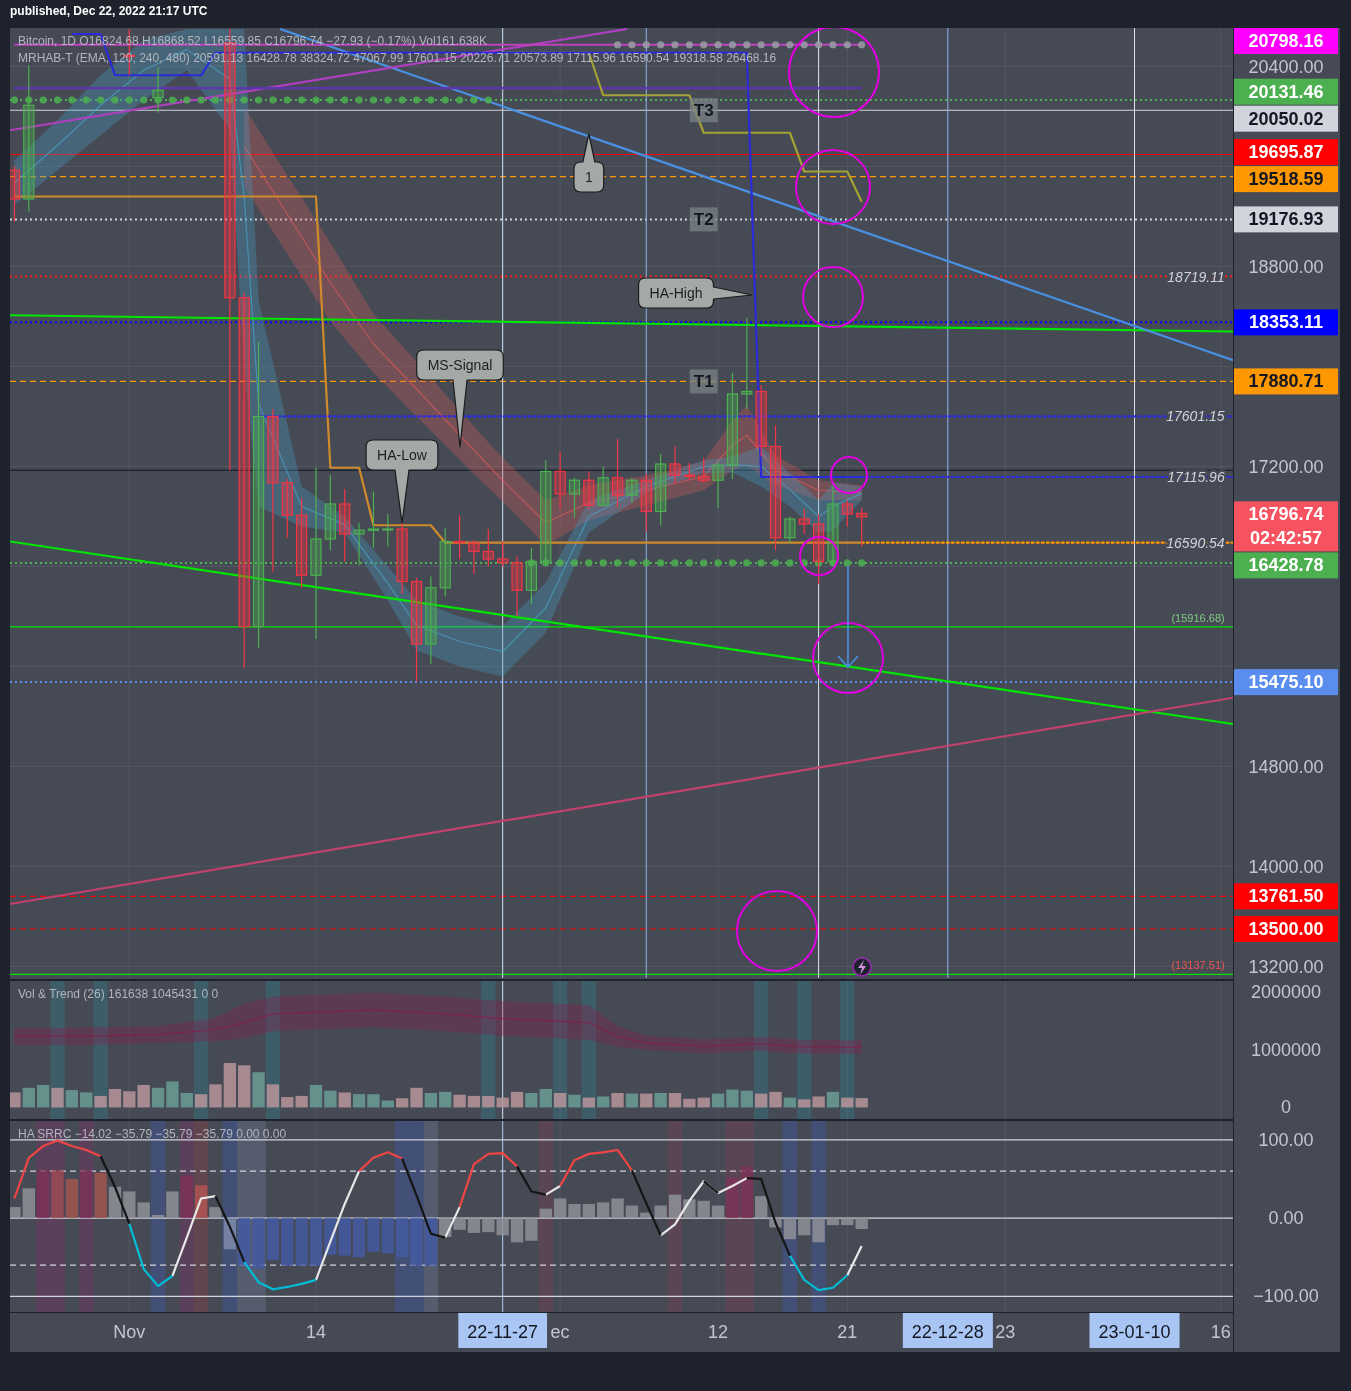 Image resolution: width=1351 pixels, height=1391 pixels. Describe the element at coordinates (947, 1332) in the screenshot. I see `x-tick-label: 22-12-28` at that location.